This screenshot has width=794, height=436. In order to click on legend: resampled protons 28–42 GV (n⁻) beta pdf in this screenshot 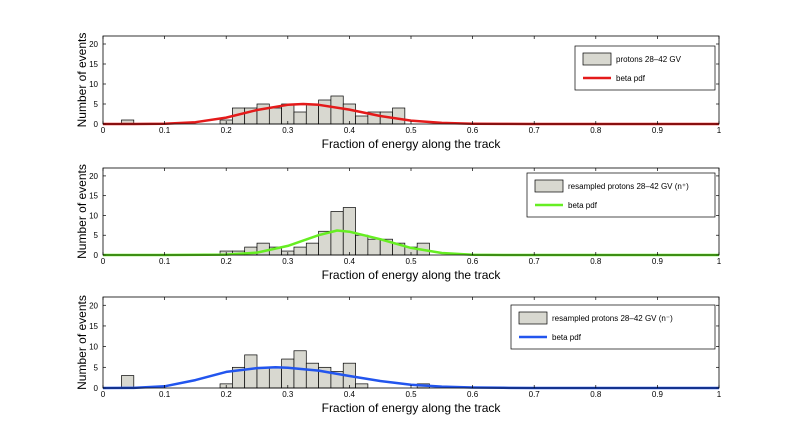, I will do `click(613, 327)`.